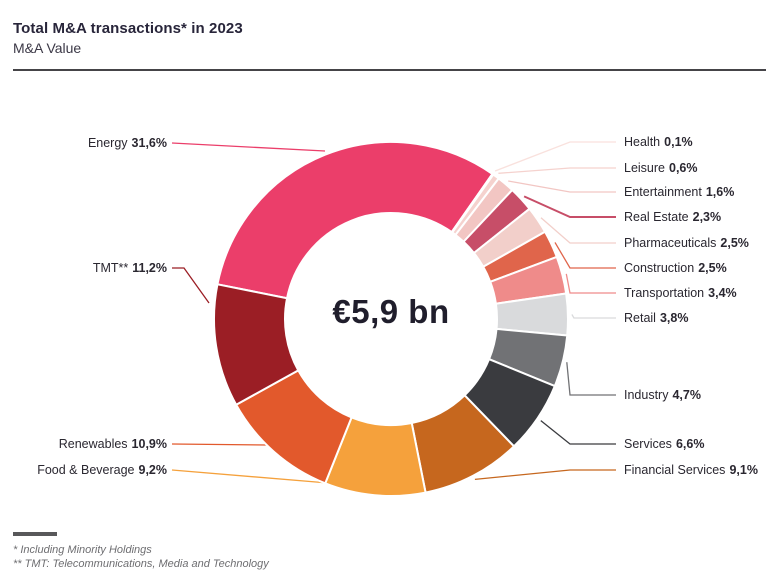 The width and height of the screenshot is (778, 585). What do you see at coordinates (128, 28) in the screenshot?
I see `page-title: Total M&A transactions* in 2023` at bounding box center [128, 28].